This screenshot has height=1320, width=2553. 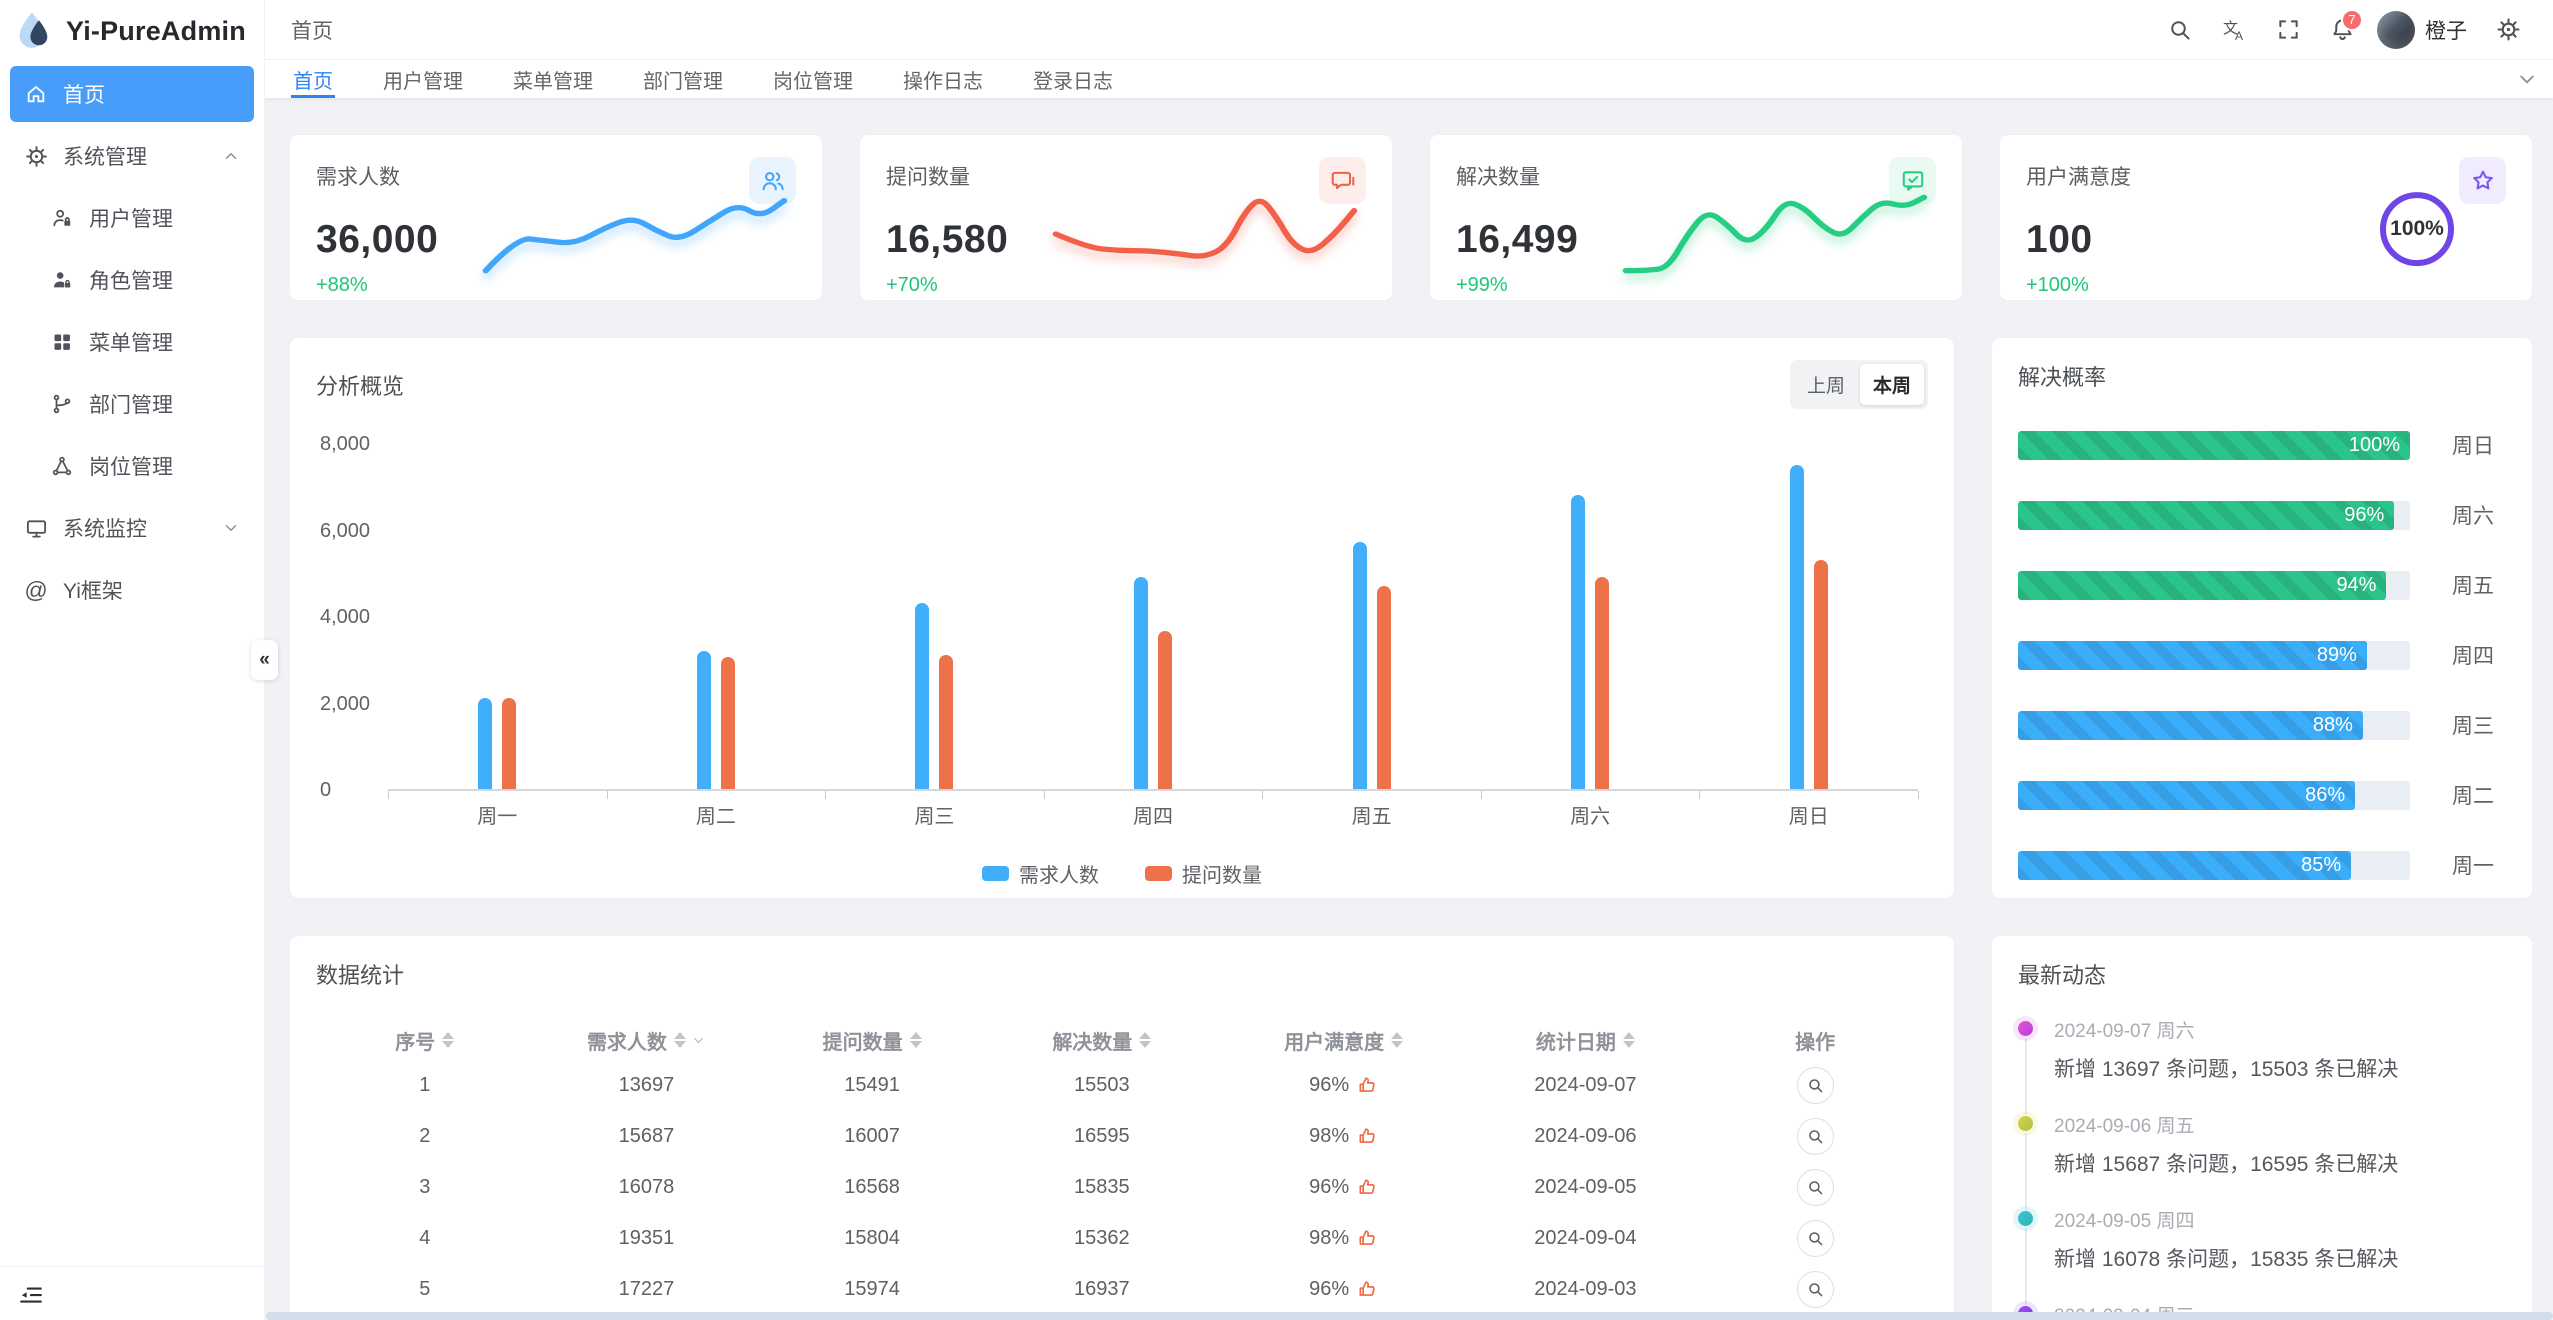 What do you see at coordinates (716, 636) in the screenshot?
I see `bar-group-周二: 周二` at bounding box center [716, 636].